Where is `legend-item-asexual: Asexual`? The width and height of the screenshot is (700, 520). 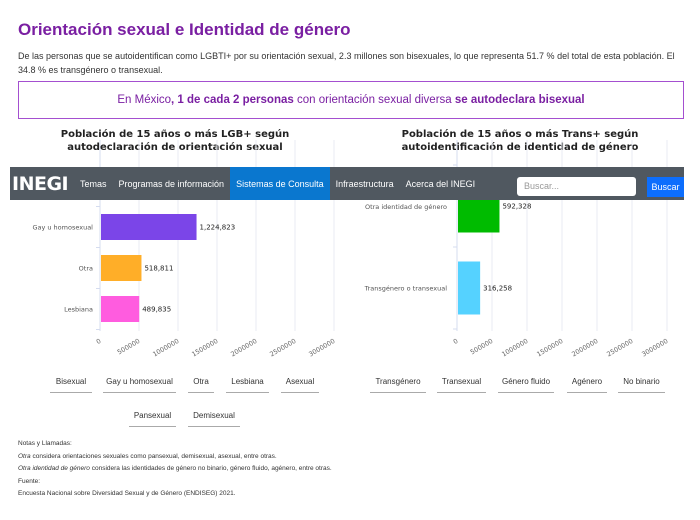 legend-item-asexual: Asexual is located at coordinates (300, 385).